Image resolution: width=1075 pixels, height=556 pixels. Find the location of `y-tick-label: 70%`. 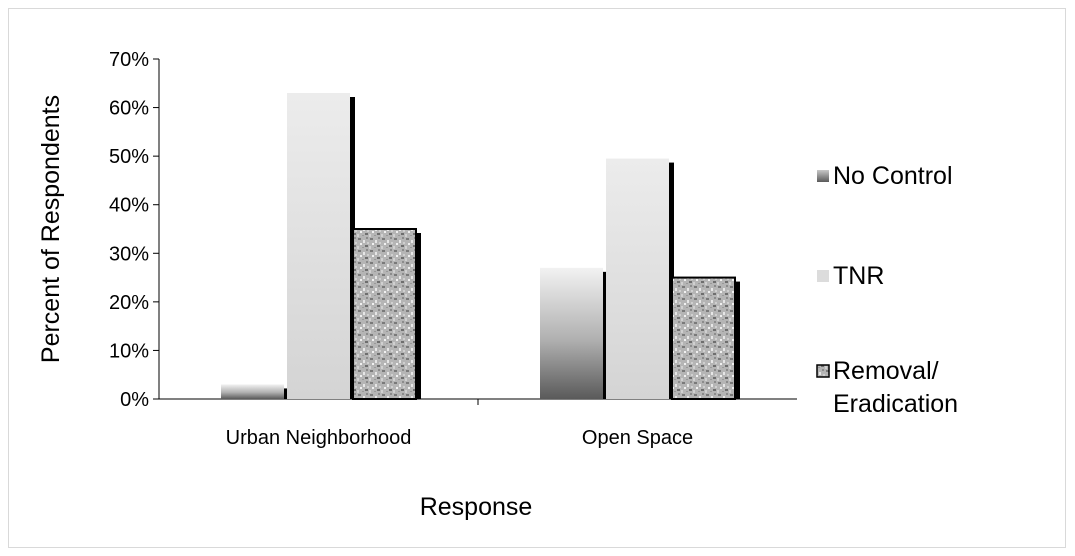

y-tick-label: 70% is located at coordinates (129, 60).